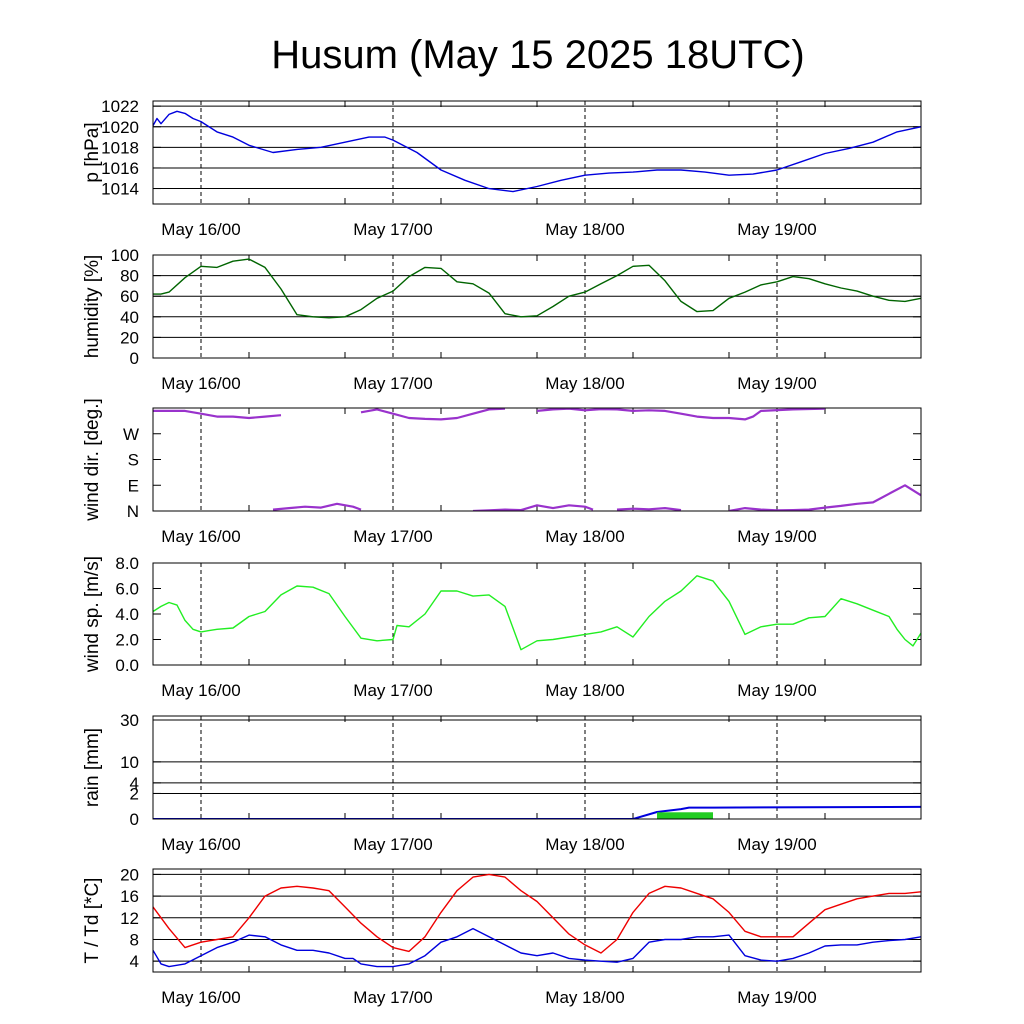 This screenshot has height=1024, width=1024. I want to click on y-tick-label: 8, so click(134, 939).